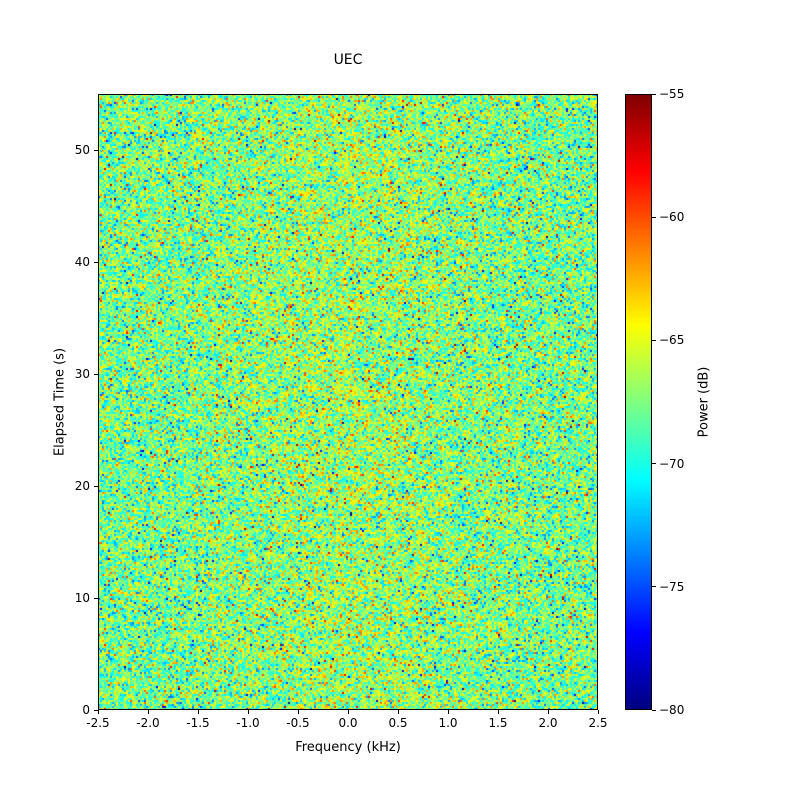 This screenshot has height=800, width=800. Describe the element at coordinates (86, 710) in the screenshot. I see `y-tick-label: 0` at that location.